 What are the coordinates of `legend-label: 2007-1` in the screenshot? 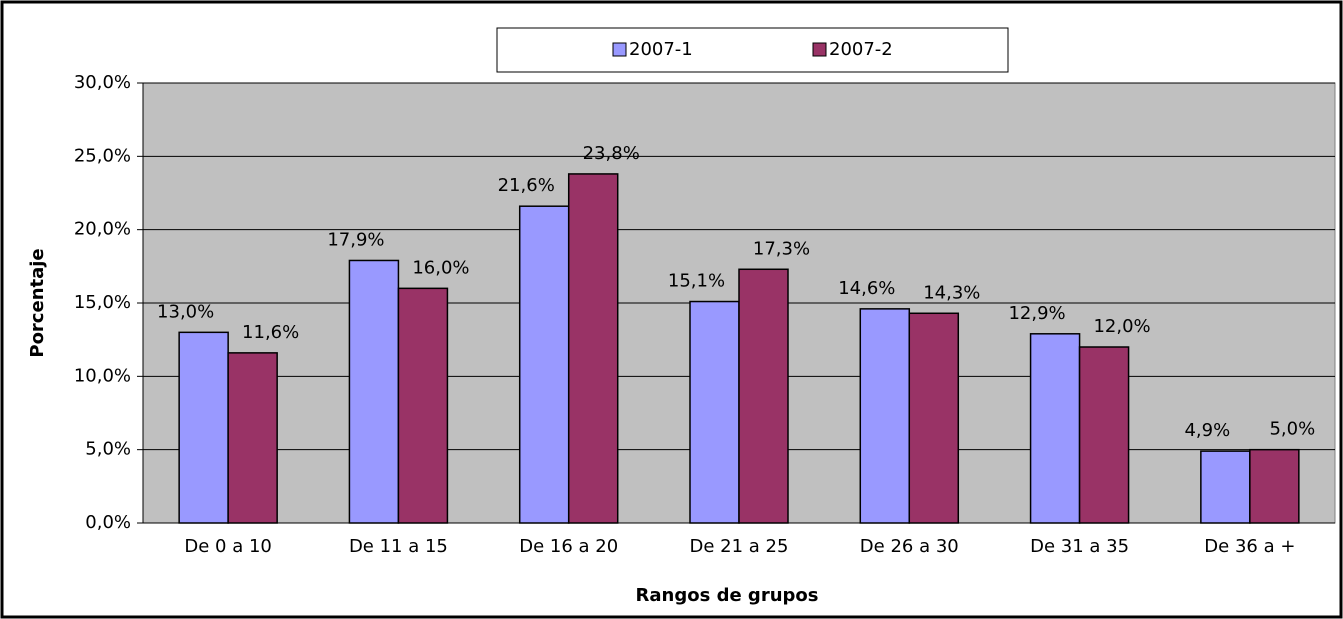 It's located at (661, 49).